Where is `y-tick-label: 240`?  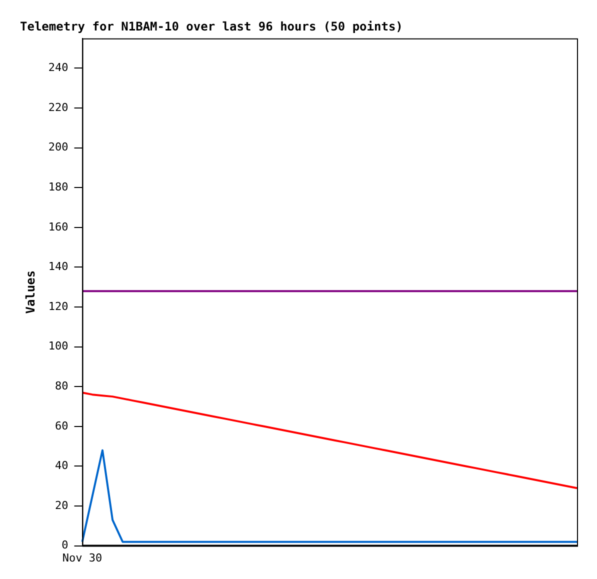 y-tick-label: 240 is located at coordinates (58, 67).